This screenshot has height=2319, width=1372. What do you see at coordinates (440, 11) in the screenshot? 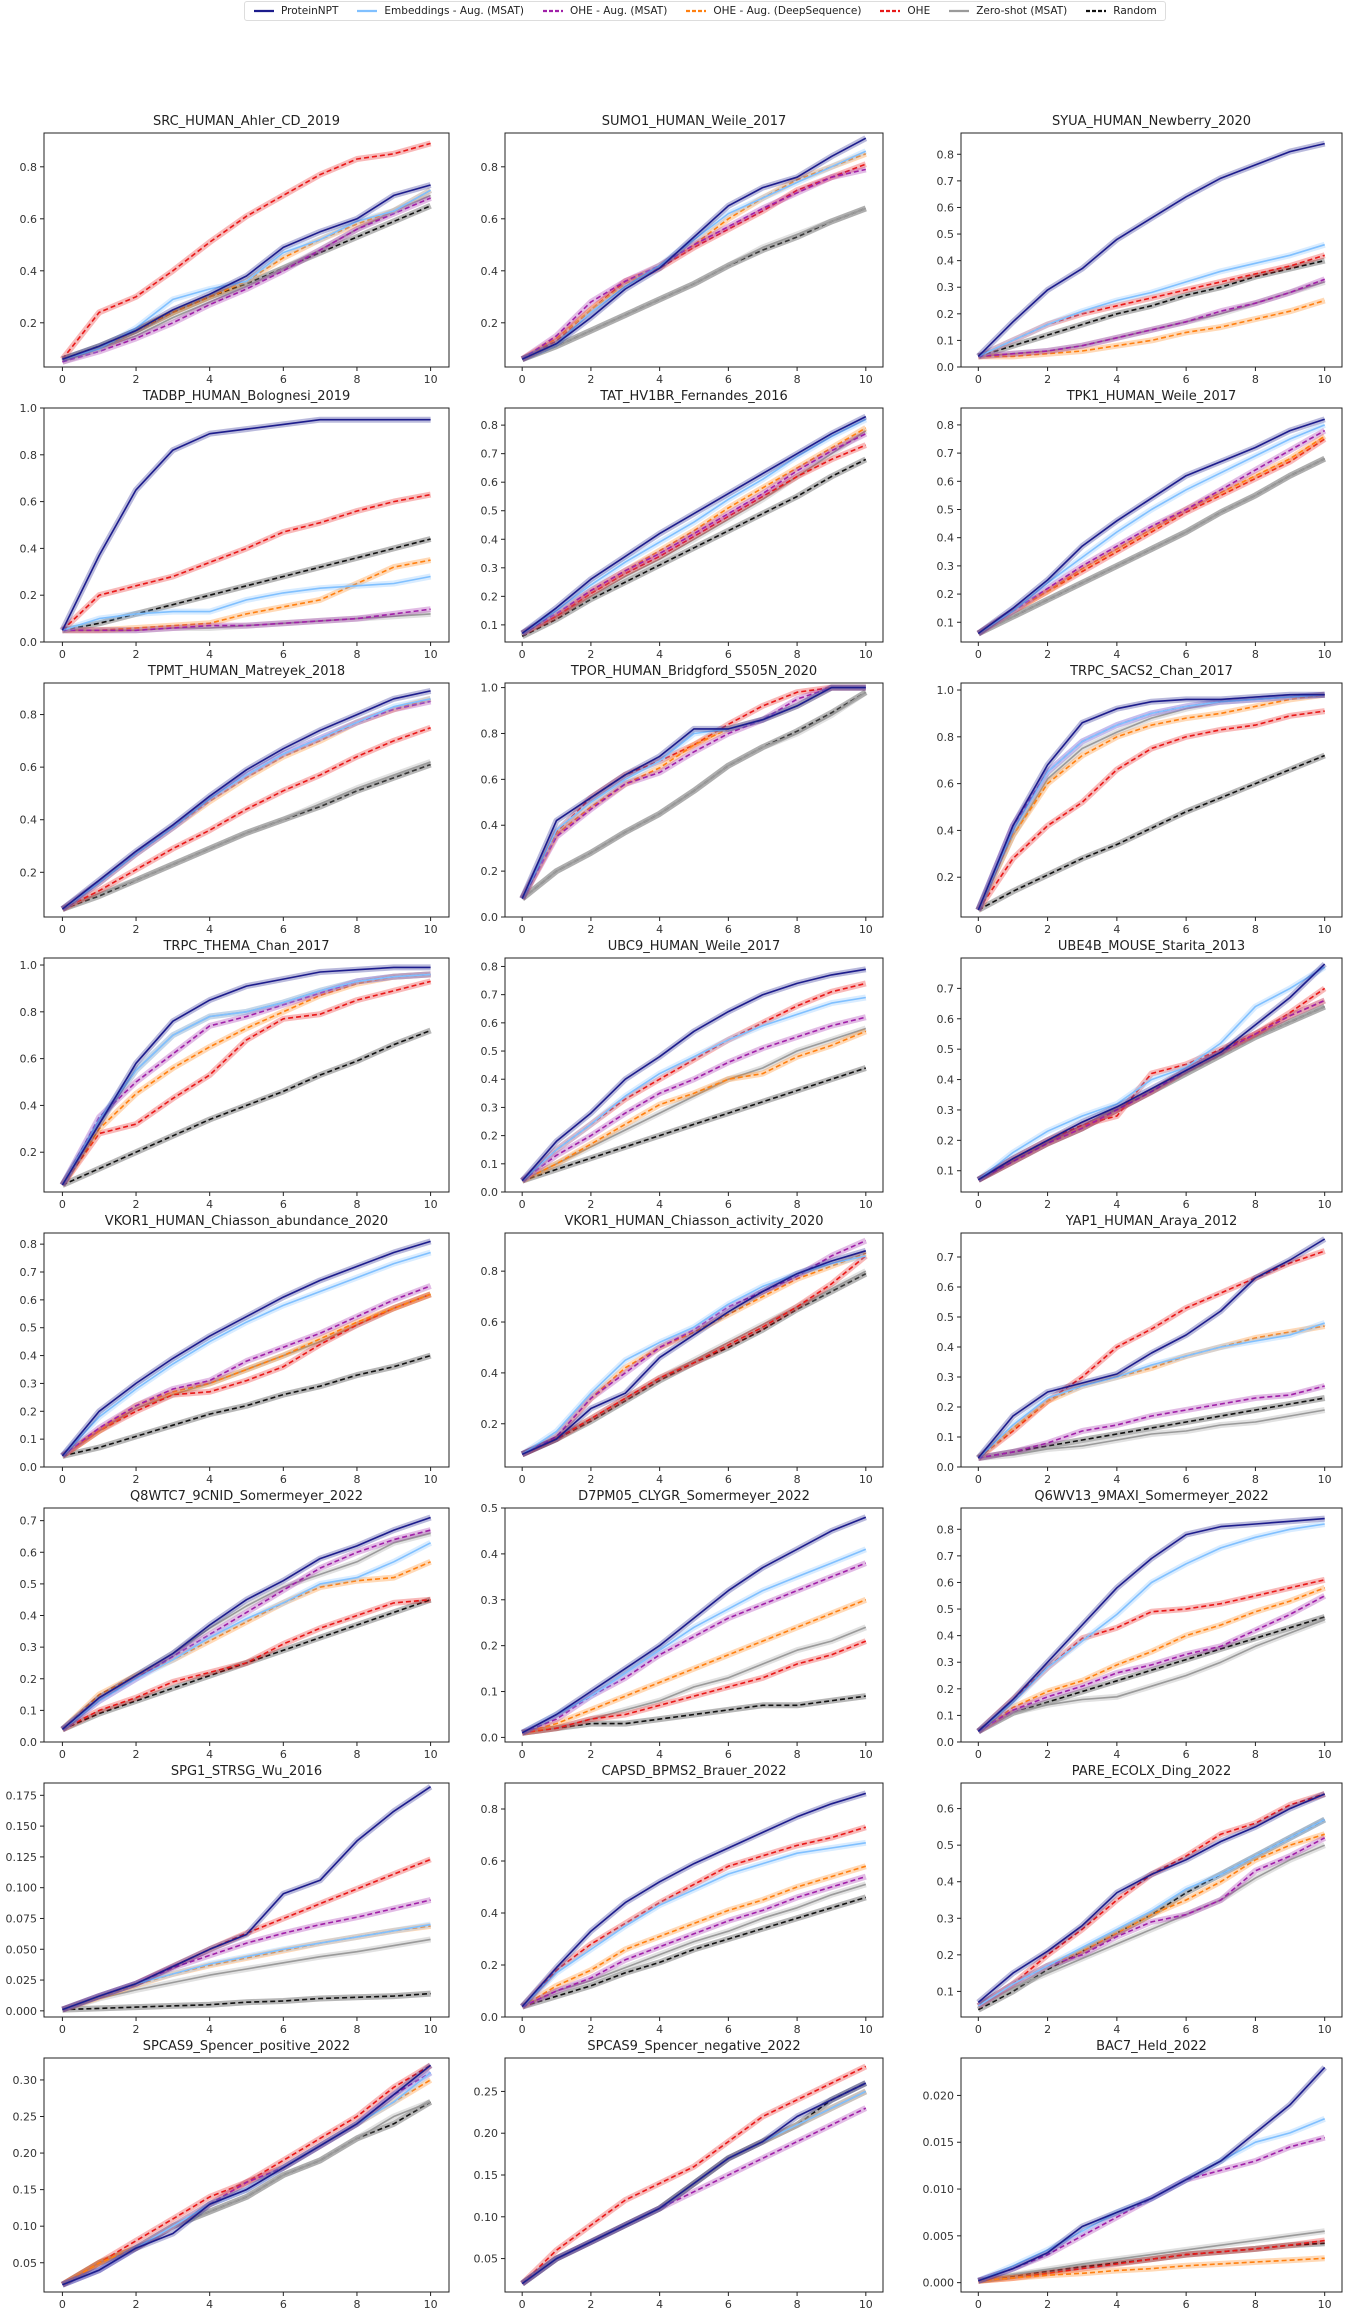
I see `legend-item-embeddings-aug-msat: Embeddings - Aug. (MSAT)` at bounding box center [440, 11].